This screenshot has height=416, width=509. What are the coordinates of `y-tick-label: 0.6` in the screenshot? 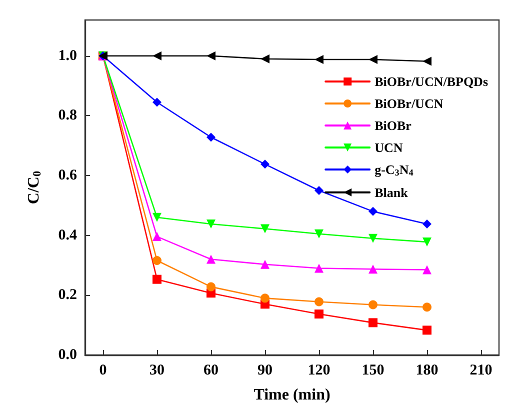 It's located at (68, 176).